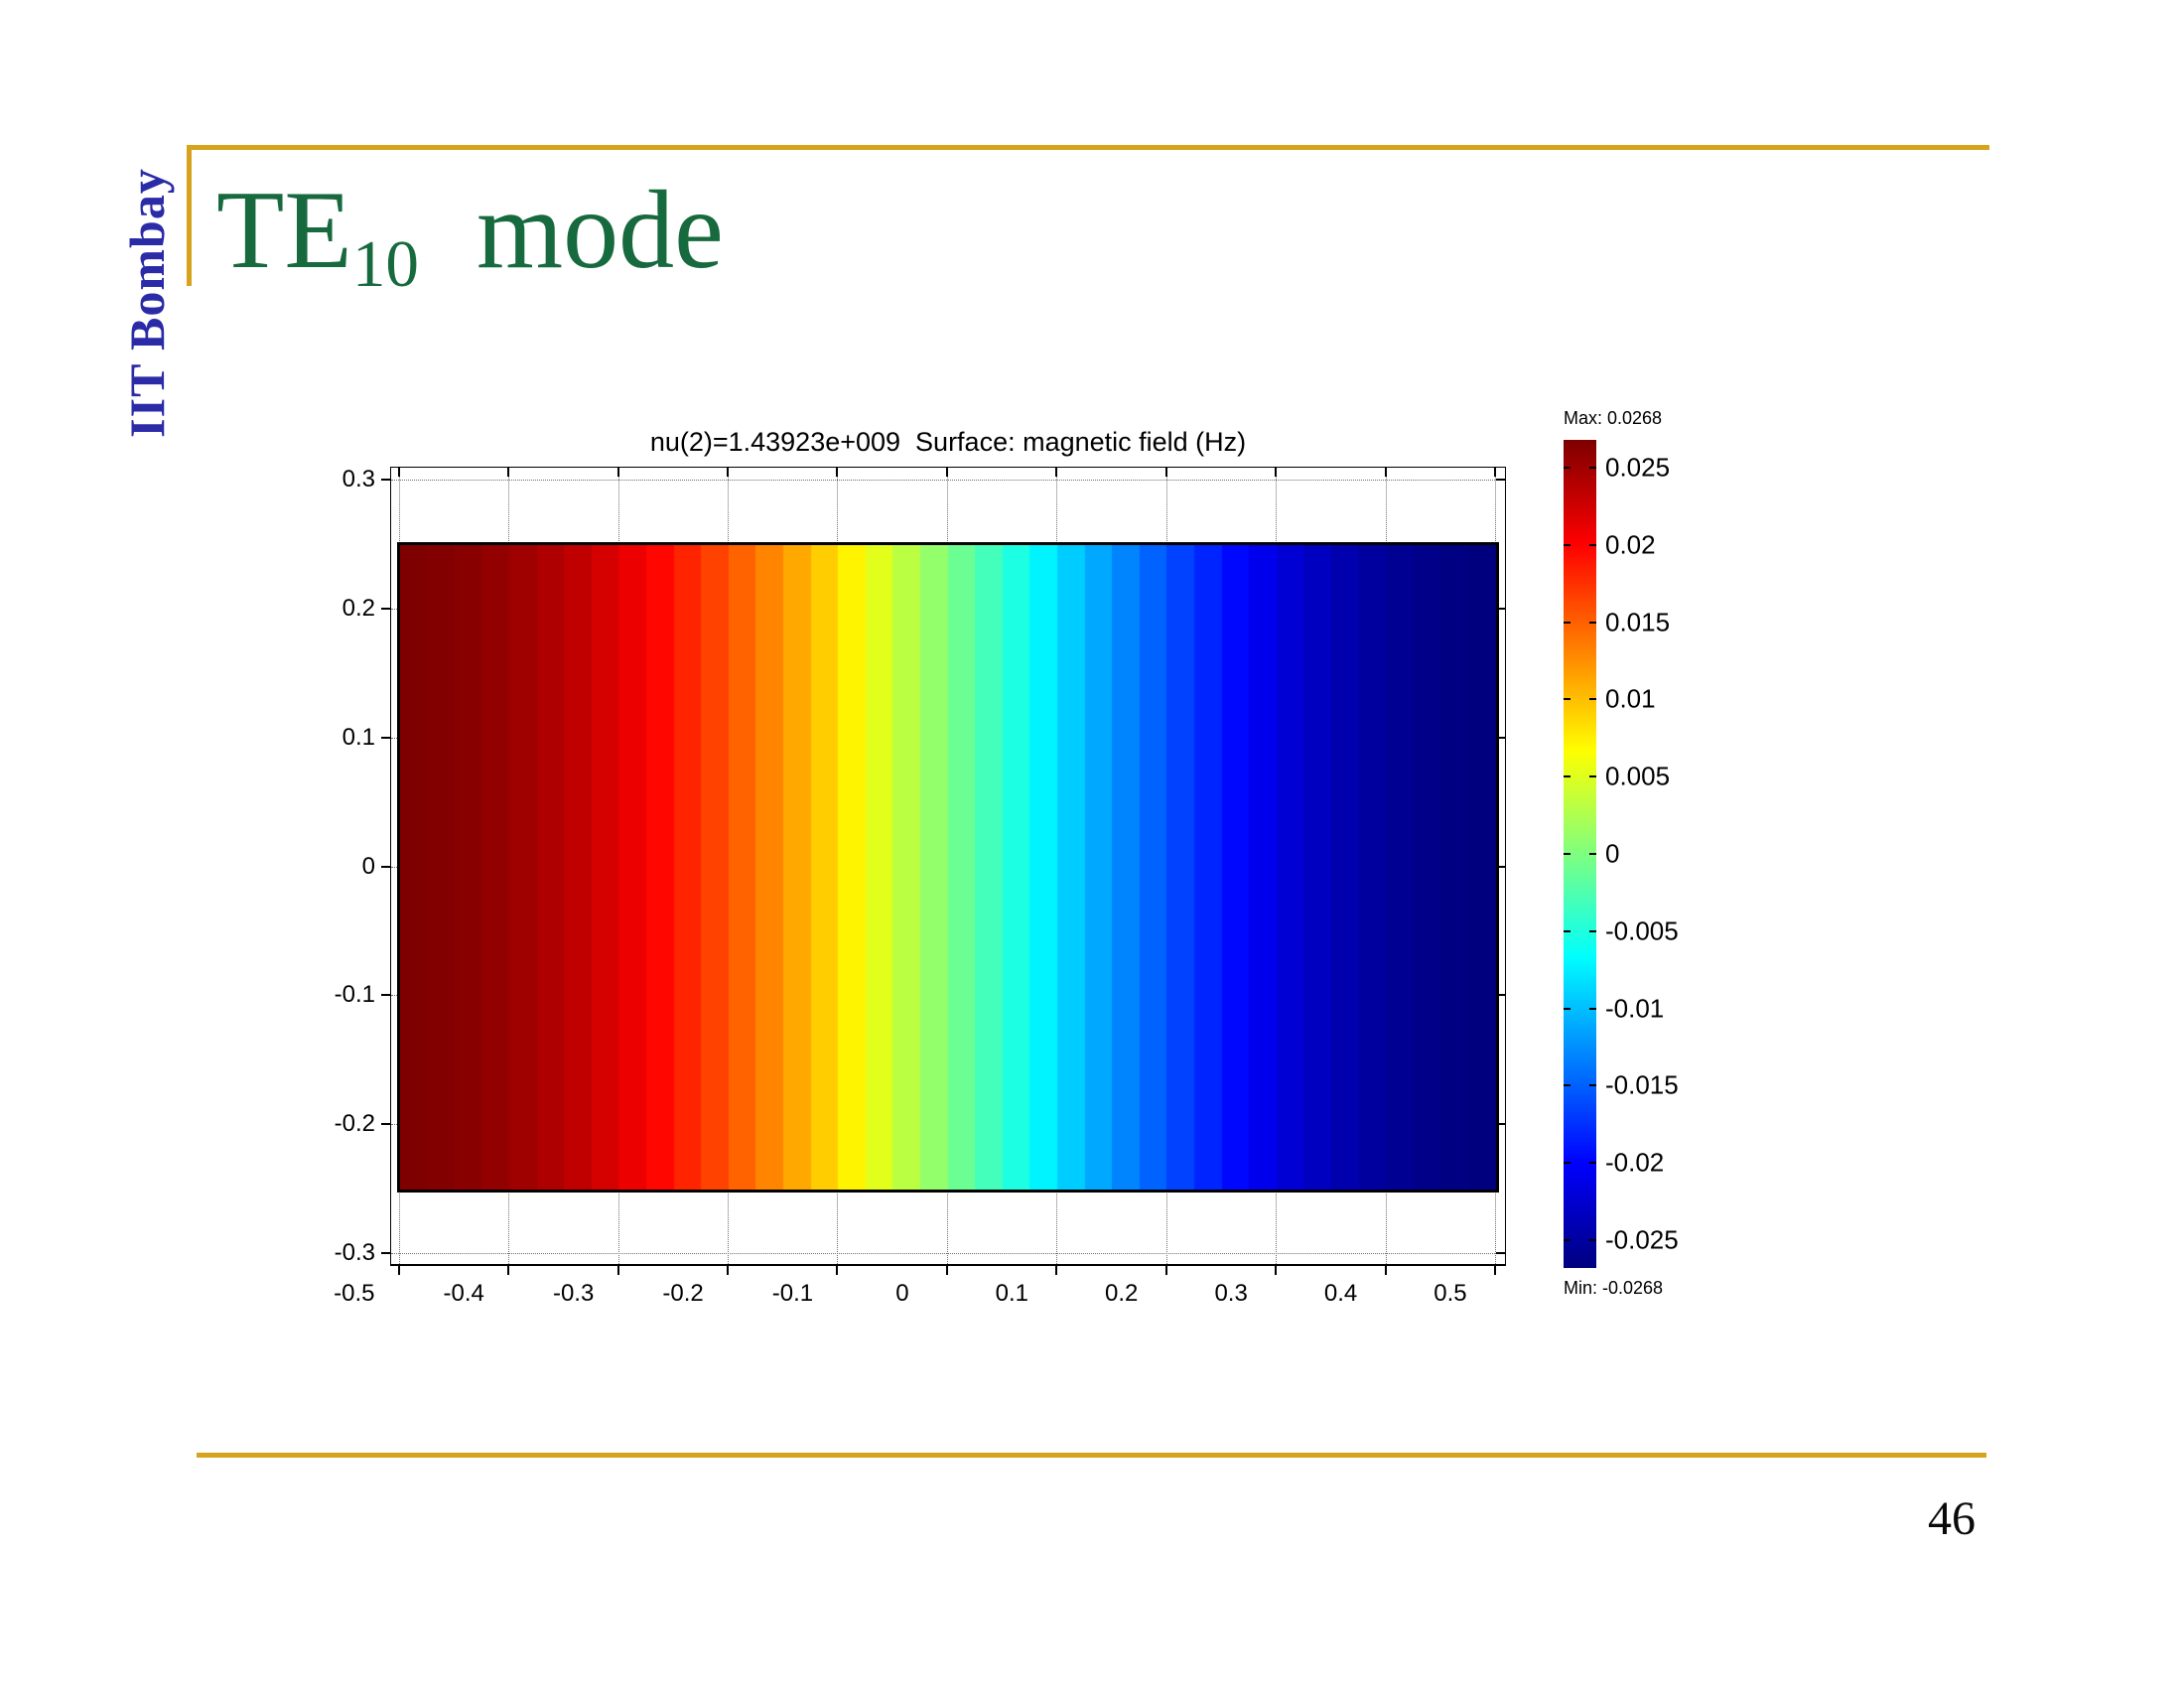 The image size is (2184, 1688). What do you see at coordinates (385, 995) in the screenshot?
I see `y-tick--0.1` at bounding box center [385, 995].